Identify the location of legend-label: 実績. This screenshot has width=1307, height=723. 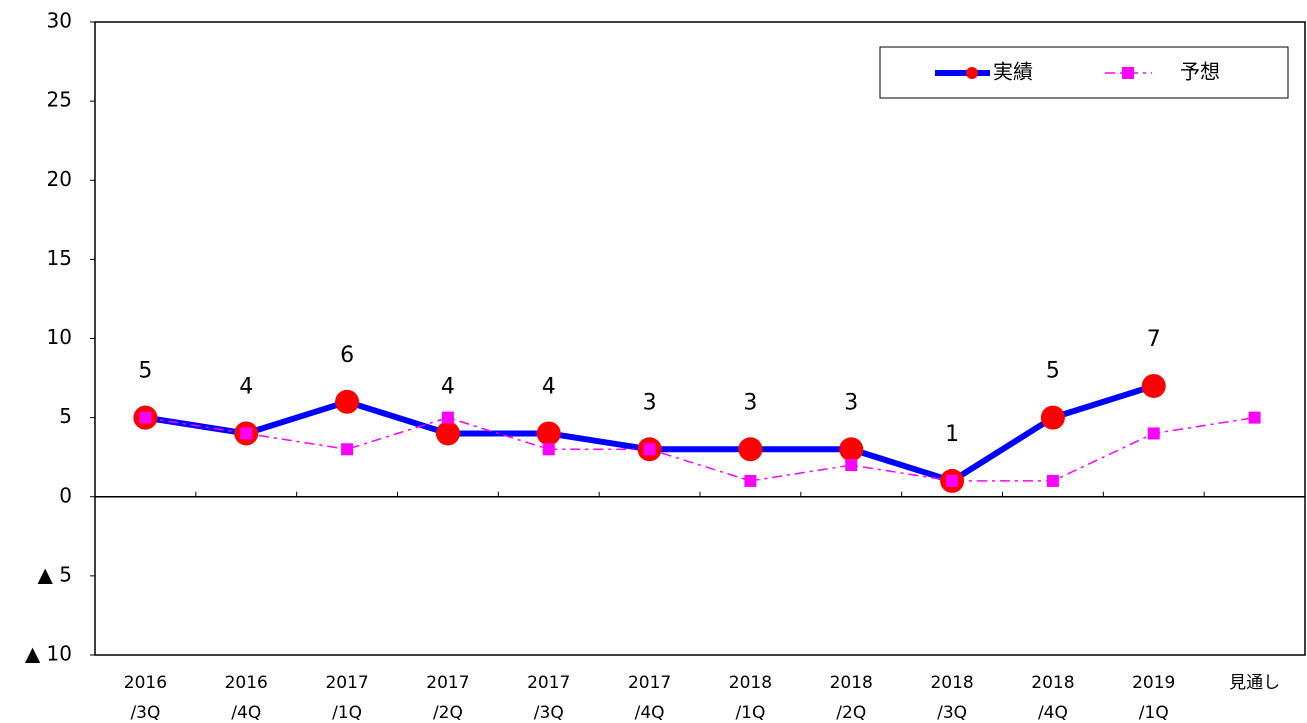
(1013, 72).